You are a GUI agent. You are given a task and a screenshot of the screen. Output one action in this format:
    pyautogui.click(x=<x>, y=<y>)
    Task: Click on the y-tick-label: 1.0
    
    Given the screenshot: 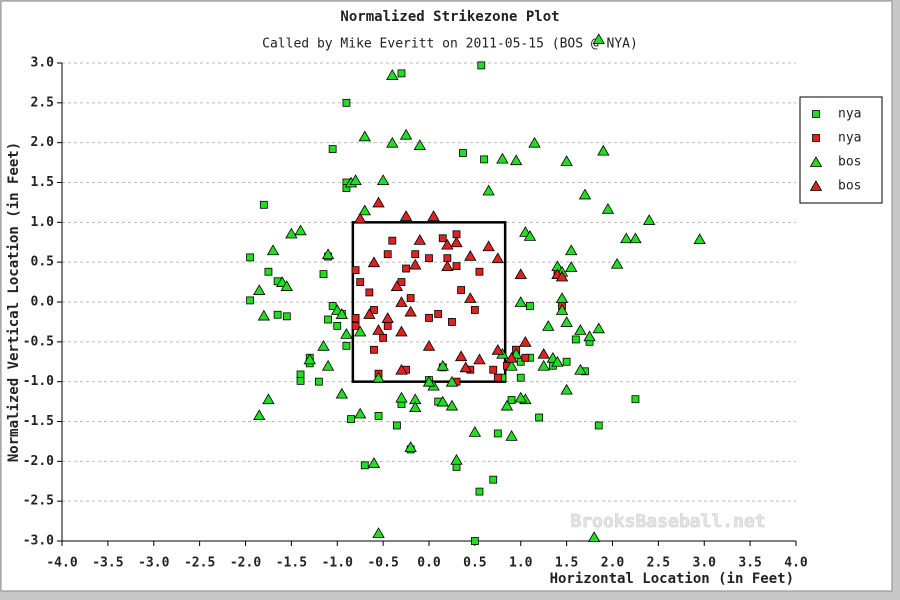 What is the action you would take?
    pyautogui.click(x=43, y=222)
    